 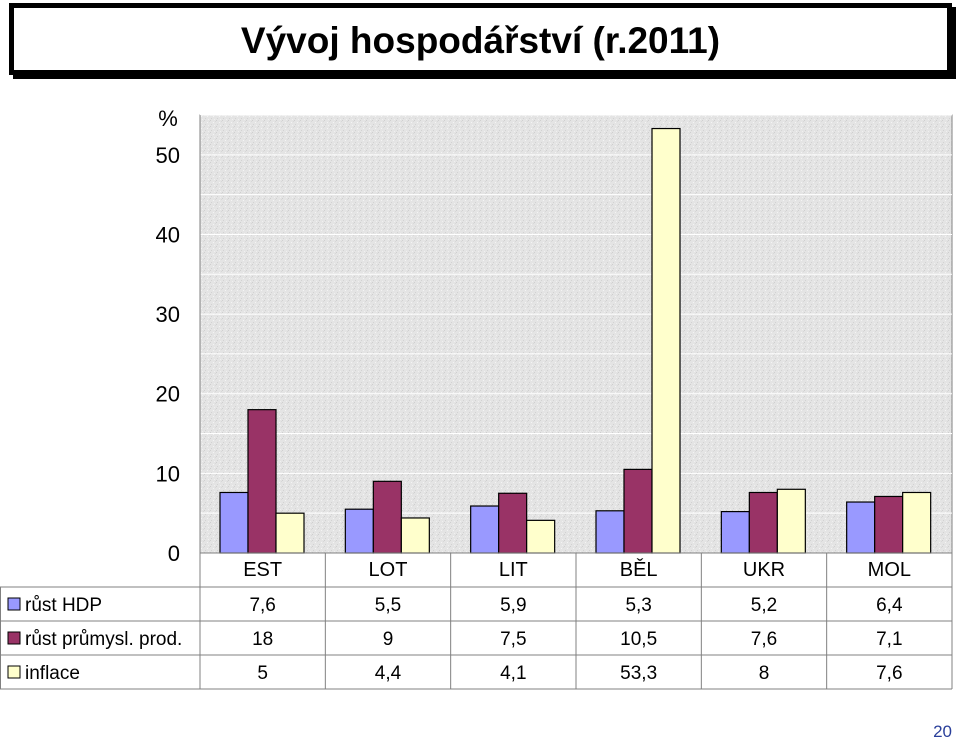 I want to click on legend-label: růst průmysl. prod., so click(x=103, y=639).